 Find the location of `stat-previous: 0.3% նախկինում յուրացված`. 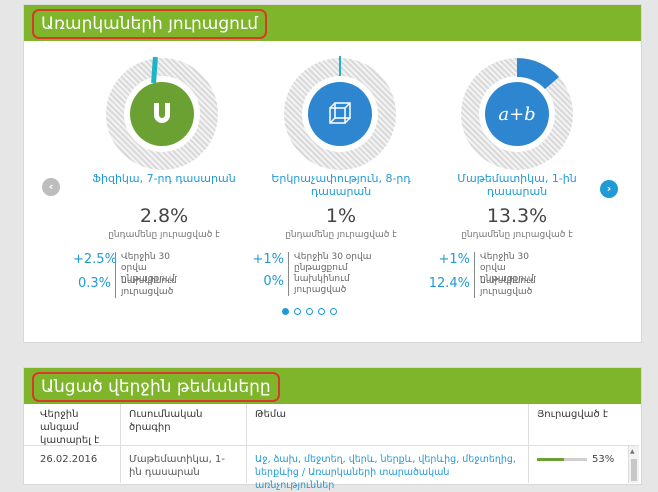

stat-previous: 0.3% նախկինում յուրացված is located at coordinates (147, 287).